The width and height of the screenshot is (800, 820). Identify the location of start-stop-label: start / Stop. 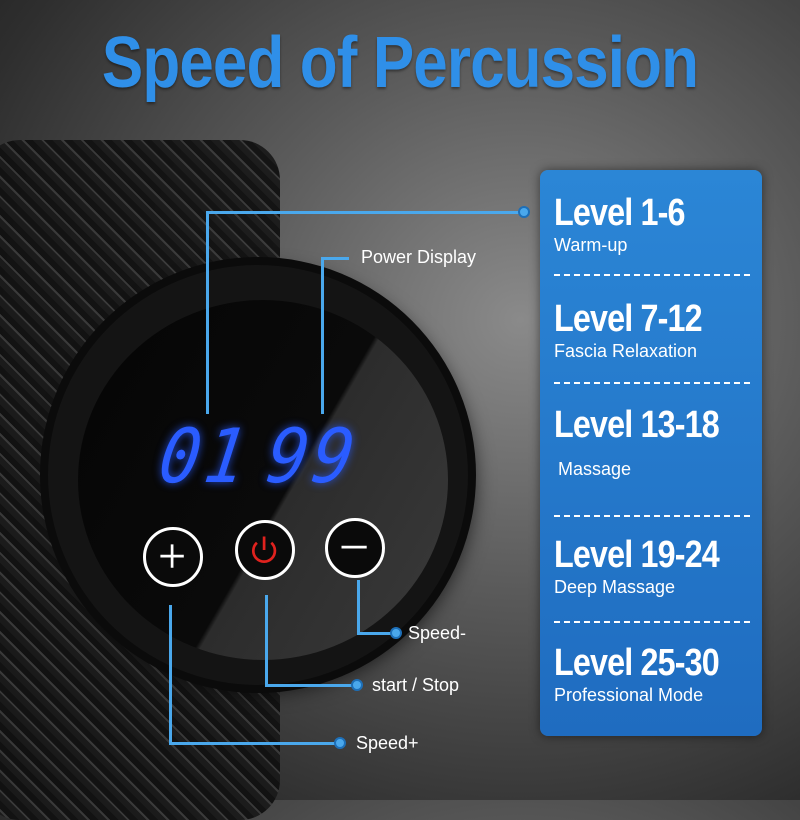
(416, 685).